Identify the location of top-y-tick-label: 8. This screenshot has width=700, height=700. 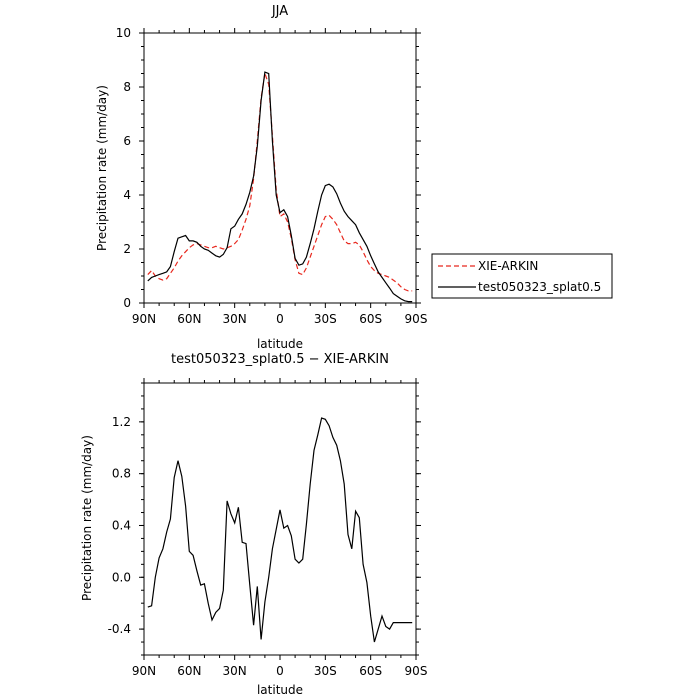
(127, 87).